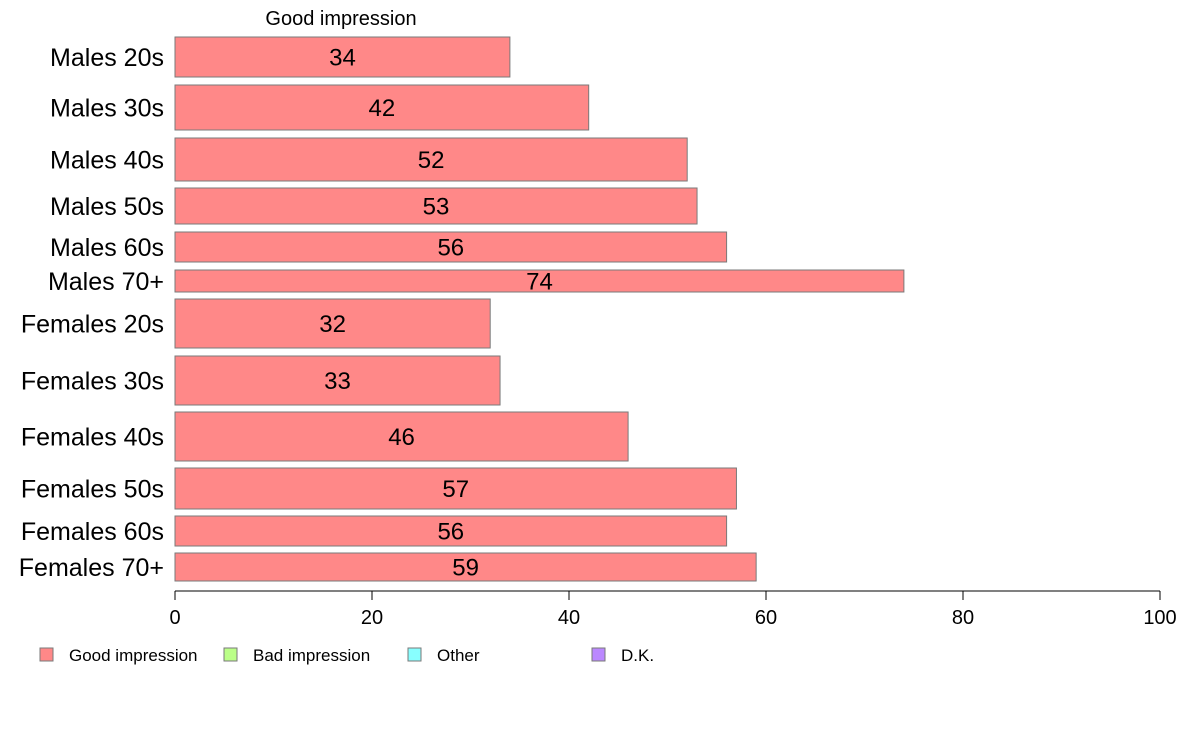 The width and height of the screenshot is (1188, 736). Describe the element at coordinates (458, 655) in the screenshot. I see `legend-label: Other` at that location.